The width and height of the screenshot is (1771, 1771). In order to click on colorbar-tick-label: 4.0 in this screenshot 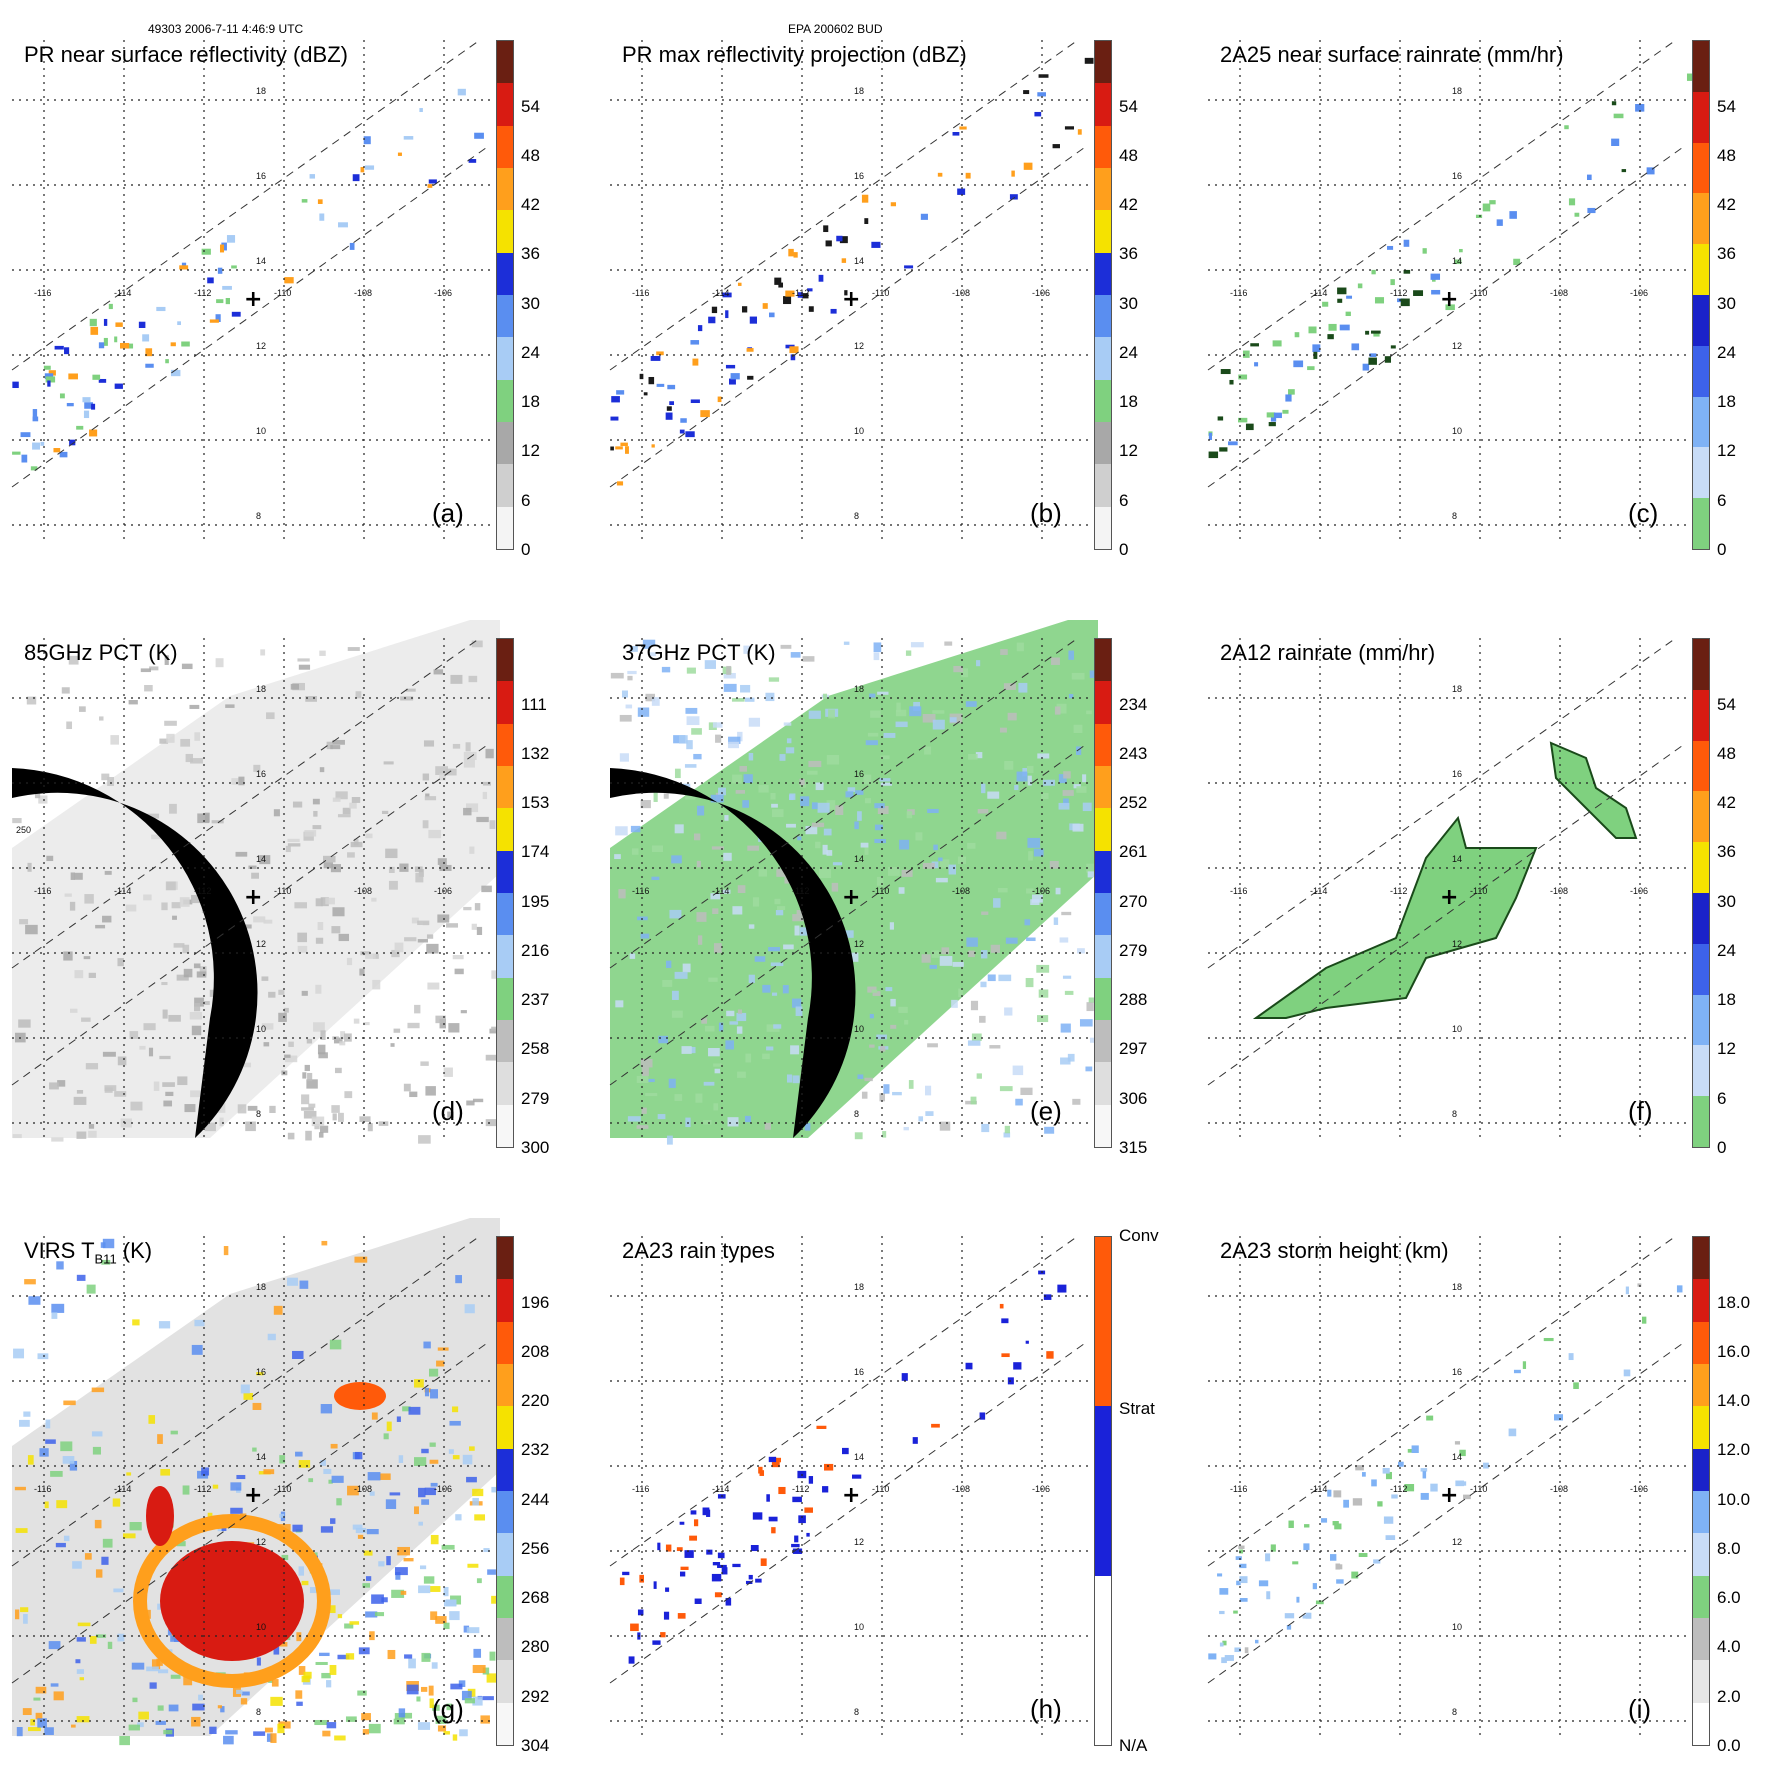, I will do `click(1729, 1647)`.